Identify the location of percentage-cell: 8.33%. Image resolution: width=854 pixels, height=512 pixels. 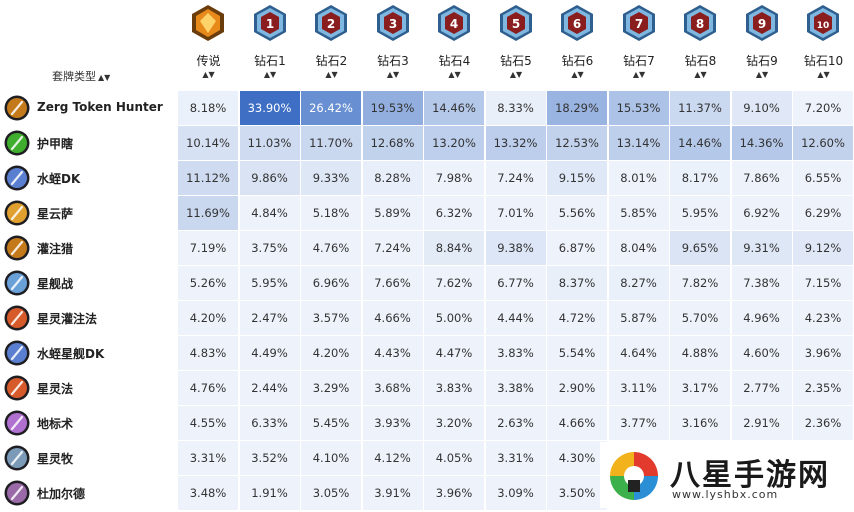
(515, 108).